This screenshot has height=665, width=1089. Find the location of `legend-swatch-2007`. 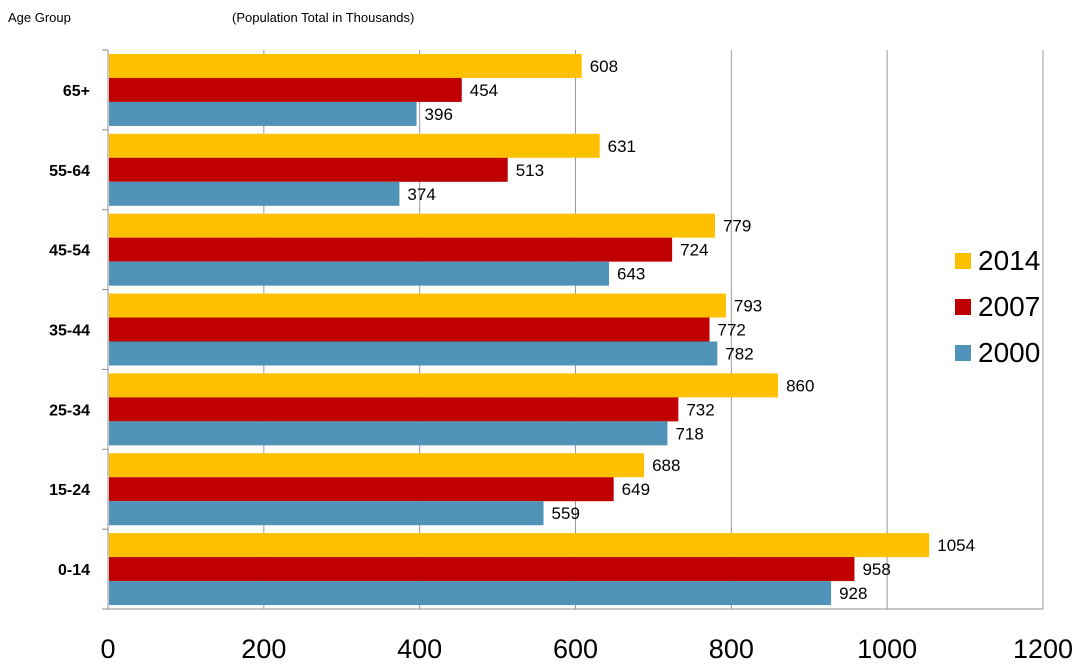

legend-swatch-2007 is located at coordinates (963, 307).